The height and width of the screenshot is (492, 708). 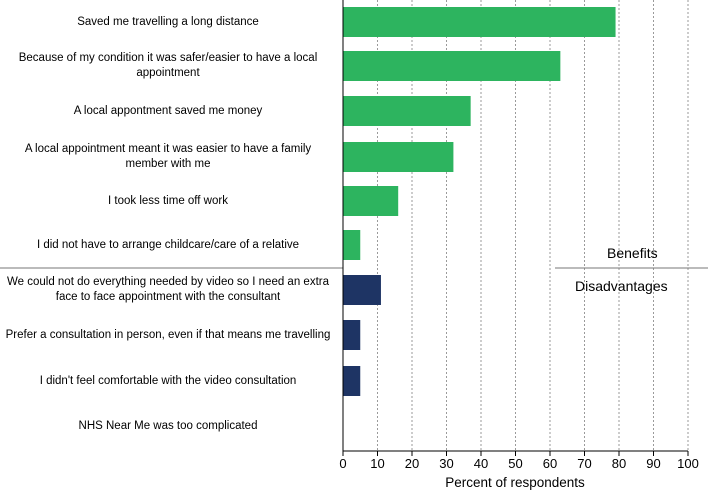 I want to click on x-axis-label: Percent of respondents, so click(x=515, y=482).